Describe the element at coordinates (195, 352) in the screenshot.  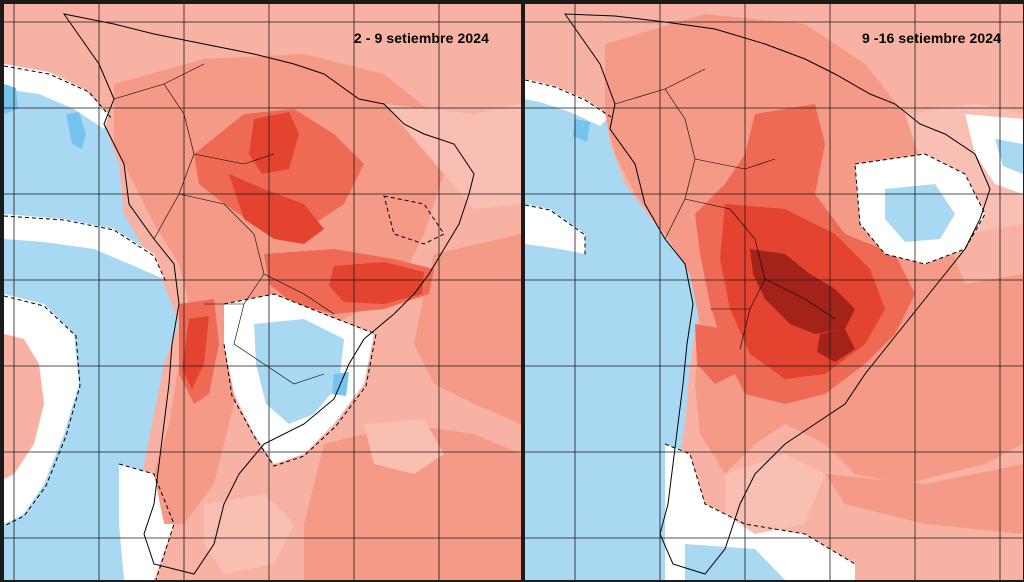
I see `andes-very-strong-zone` at that location.